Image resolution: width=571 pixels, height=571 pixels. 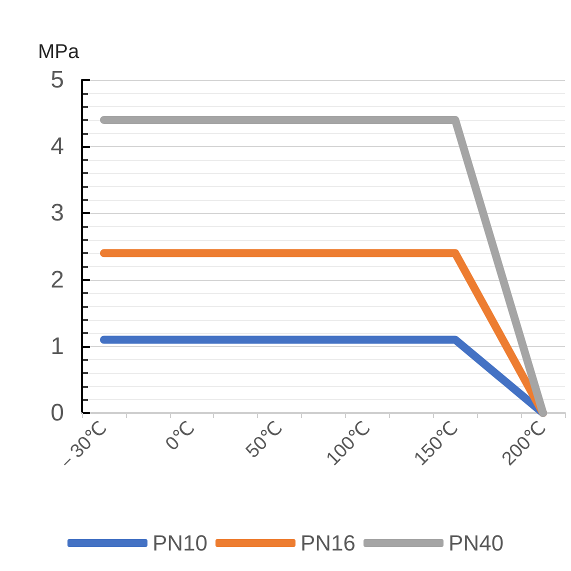 What do you see at coordinates (57, 346) in the screenshot?
I see `y-tick-label: 1` at bounding box center [57, 346].